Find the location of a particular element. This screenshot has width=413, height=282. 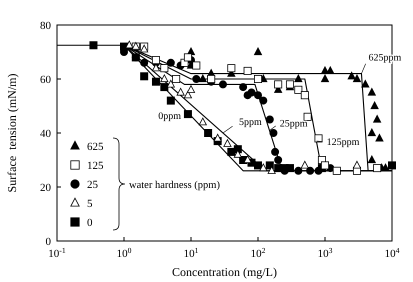

x-tick-label: 10$^{1}$ is located at coordinates (191, 253).